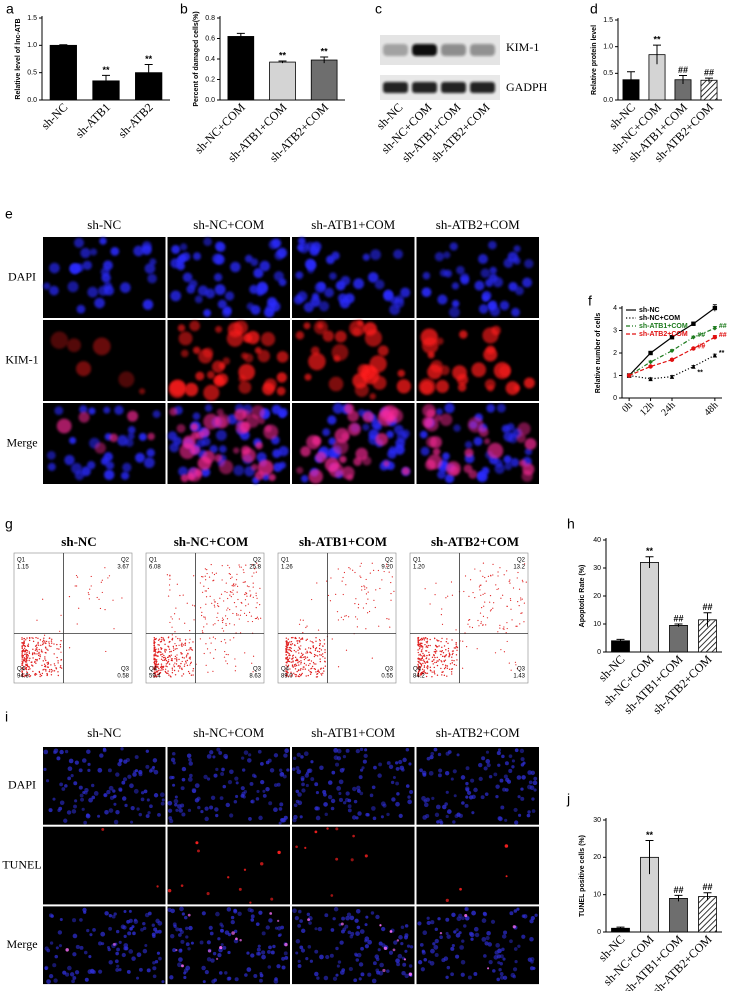  What do you see at coordinates (597, 895) in the screenshot?
I see `y-tick-label: 10` at bounding box center [597, 895].